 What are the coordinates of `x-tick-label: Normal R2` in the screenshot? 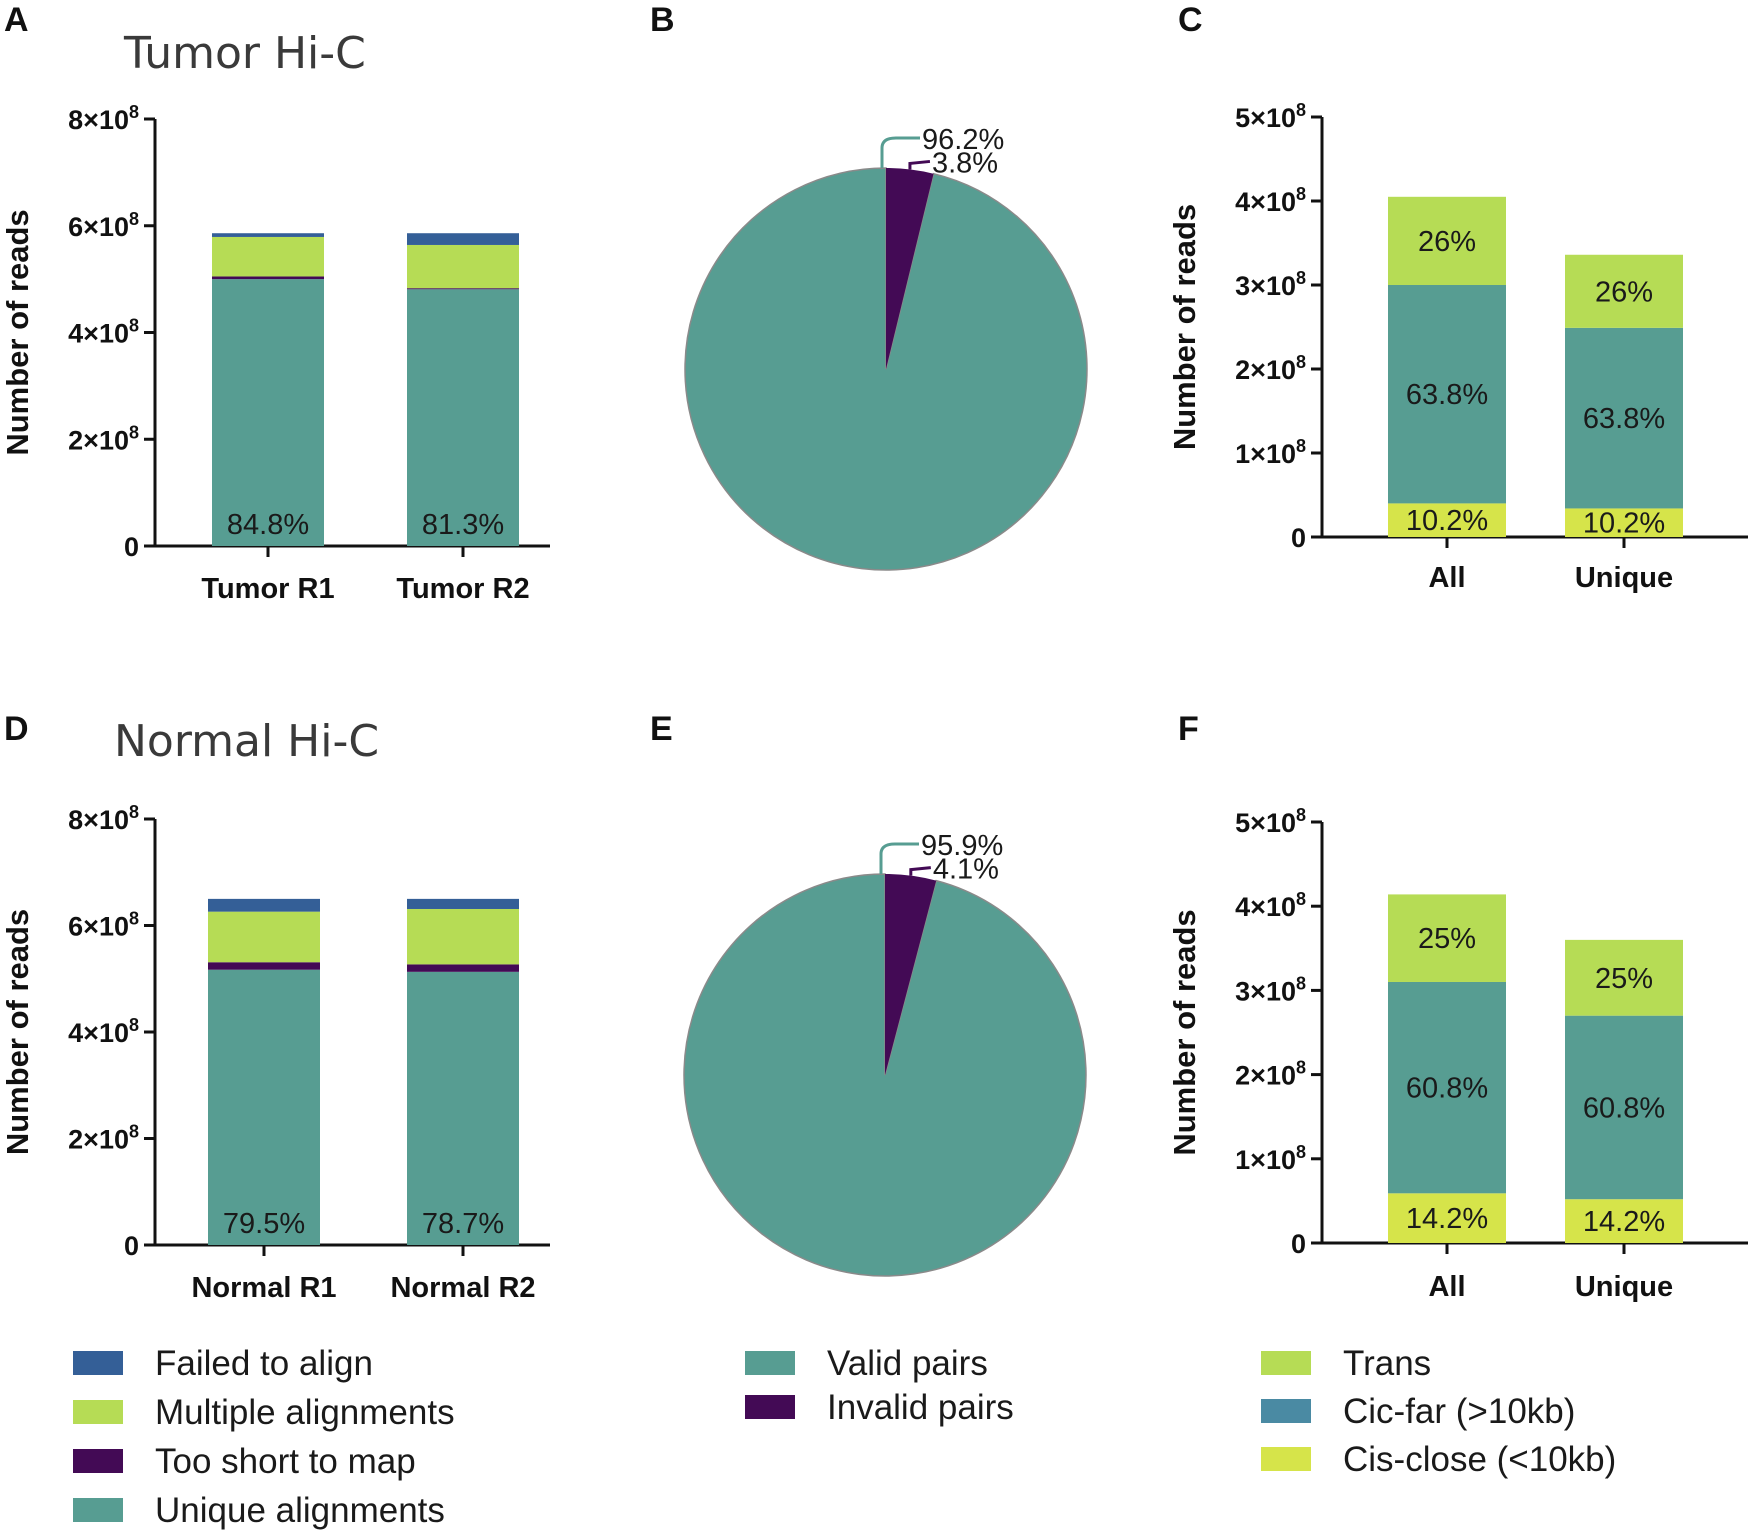 It's located at (462, 1288).